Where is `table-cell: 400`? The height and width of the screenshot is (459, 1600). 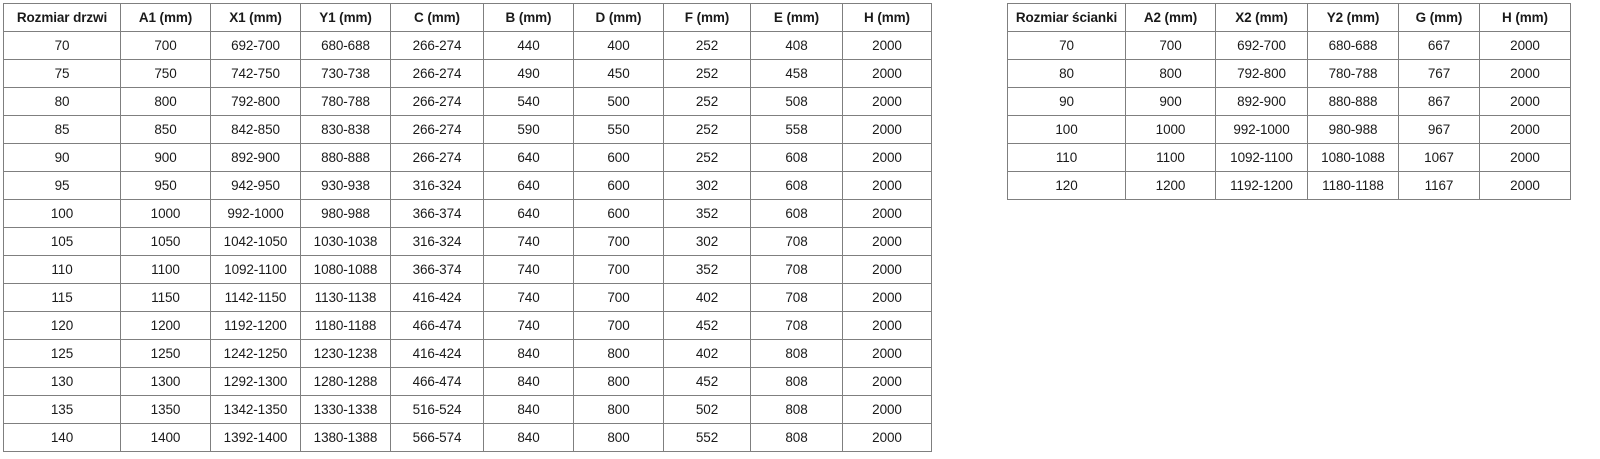 table-cell: 400 is located at coordinates (618, 45).